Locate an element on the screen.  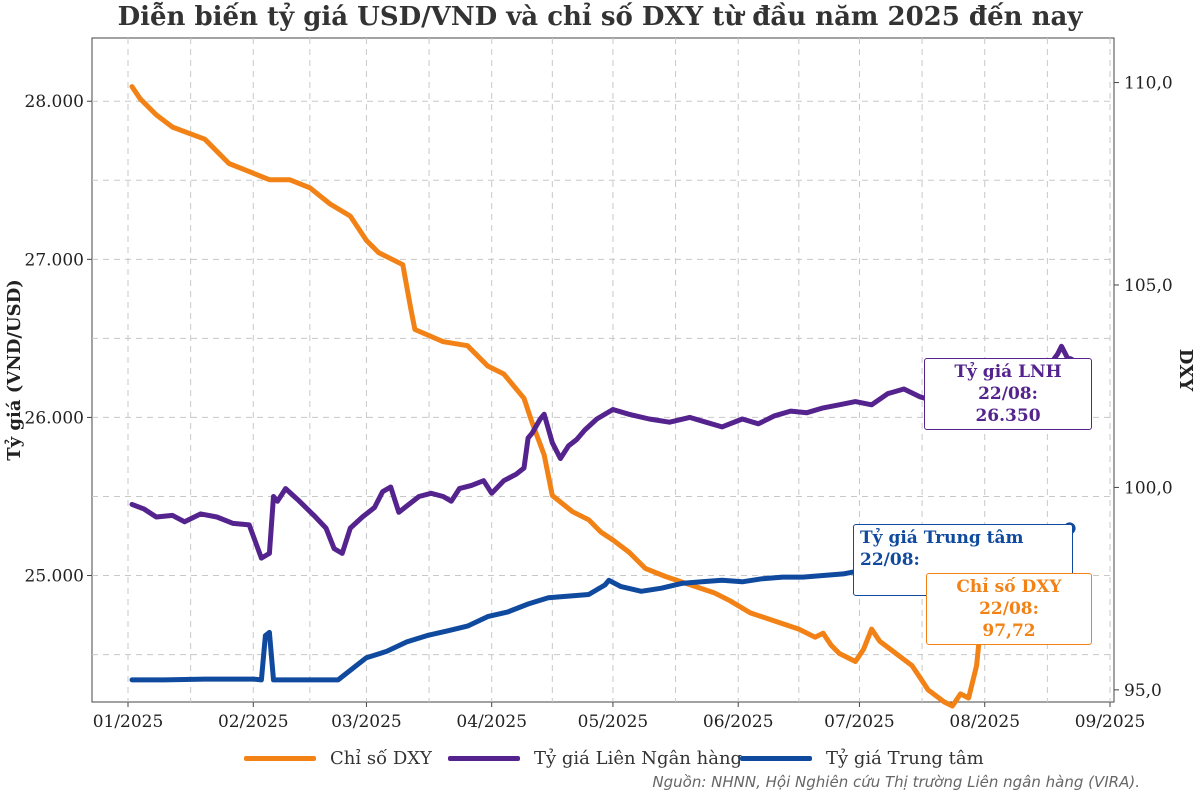
y-left-tick-label: 25.000 is located at coordinates (54, 577).